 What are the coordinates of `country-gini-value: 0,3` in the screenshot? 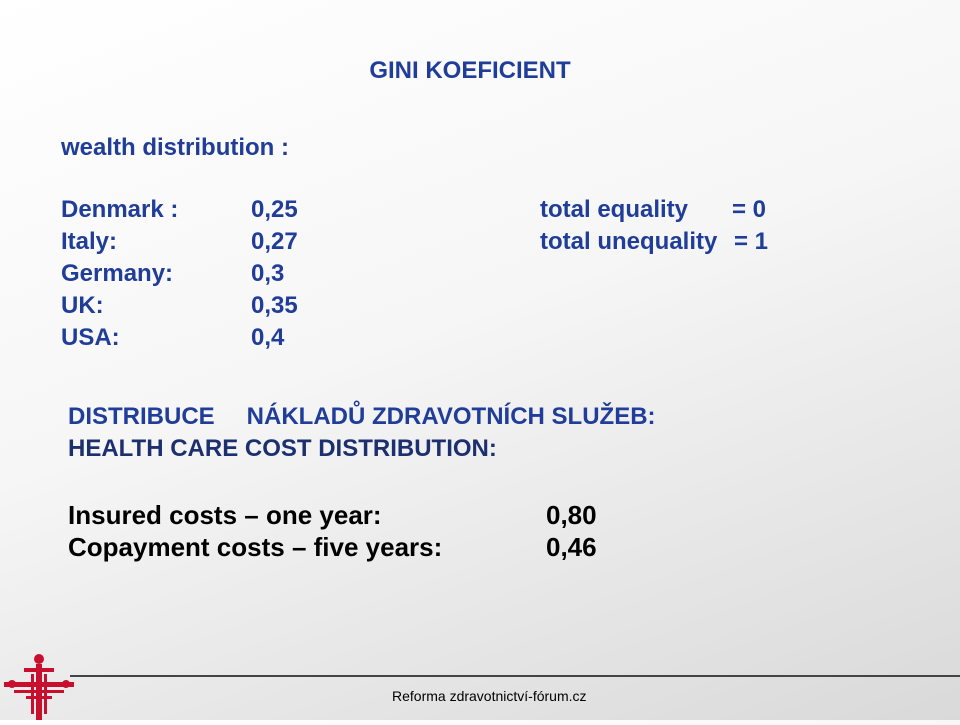 It's located at (268, 273).